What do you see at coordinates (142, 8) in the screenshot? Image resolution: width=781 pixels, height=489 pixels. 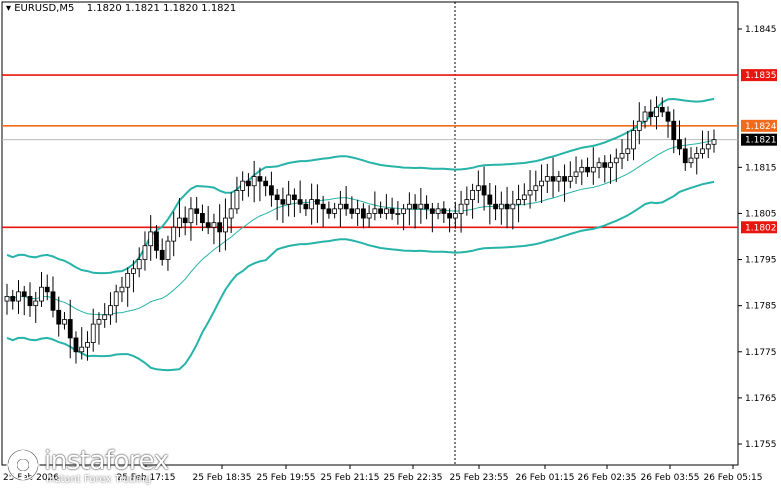 I see `high-value: 1.1821` at bounding box center [142, 8].